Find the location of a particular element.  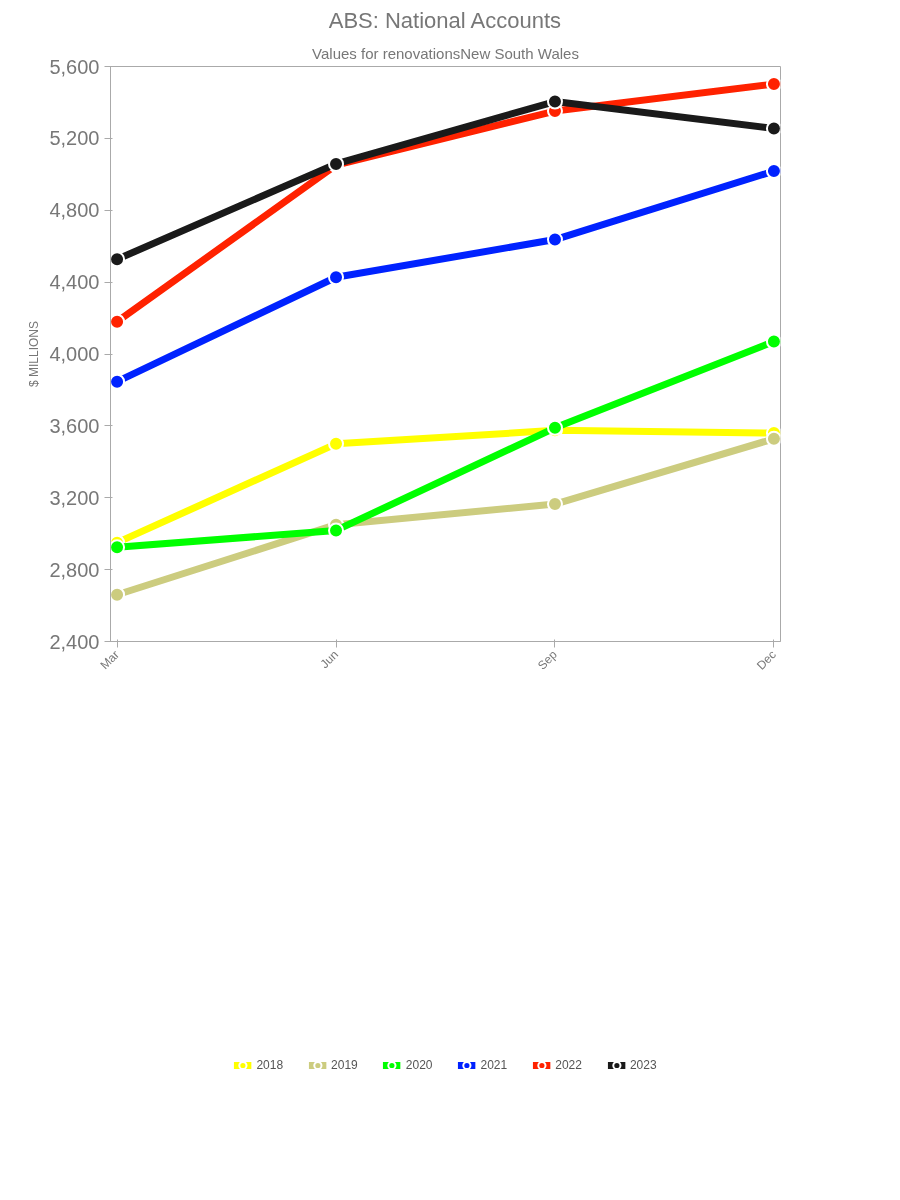

legend-label: 2019 is located at coordinates (344, 1065).